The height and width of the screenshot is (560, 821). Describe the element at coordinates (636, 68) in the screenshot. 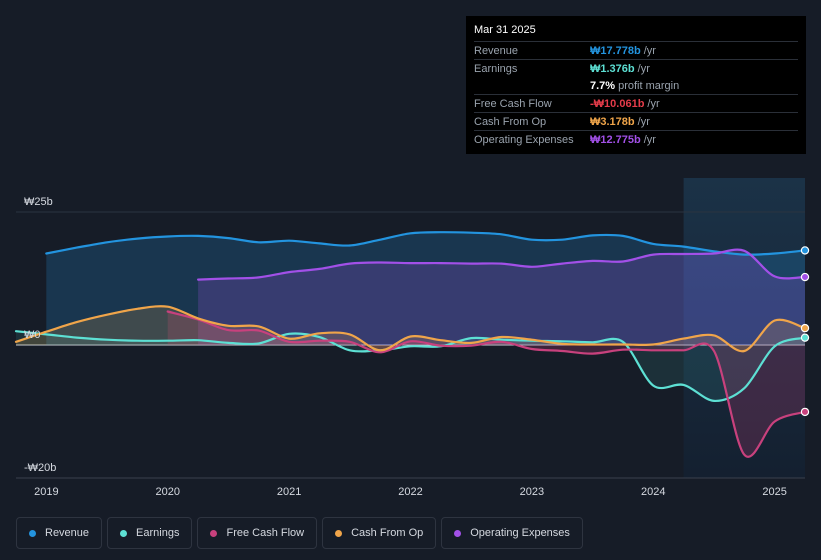

I see `tooltip-row-earnings: Earnings ₩1.376b /yr` at that location.